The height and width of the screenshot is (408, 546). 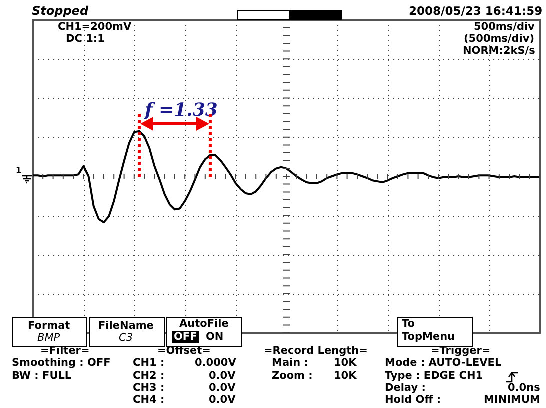 I want to click on text: CH1 :, so click(x=149, y=363).